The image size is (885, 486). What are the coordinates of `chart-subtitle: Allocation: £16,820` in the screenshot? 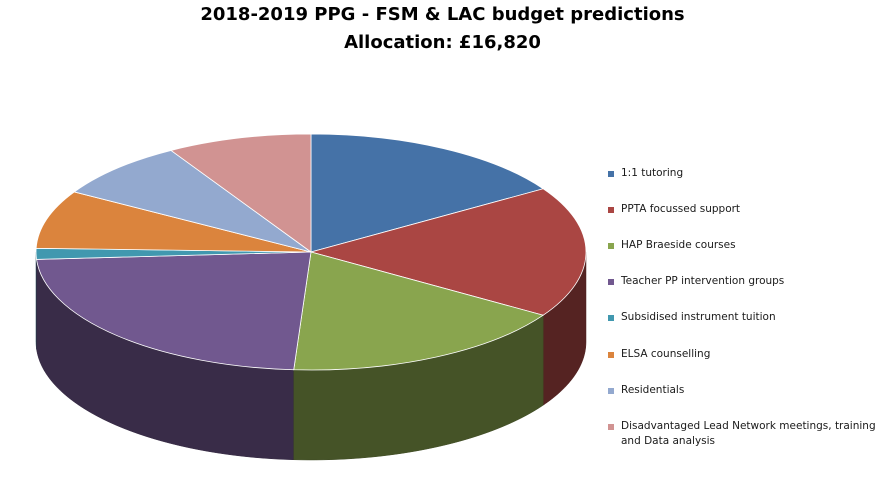 It's located at (442, 42).